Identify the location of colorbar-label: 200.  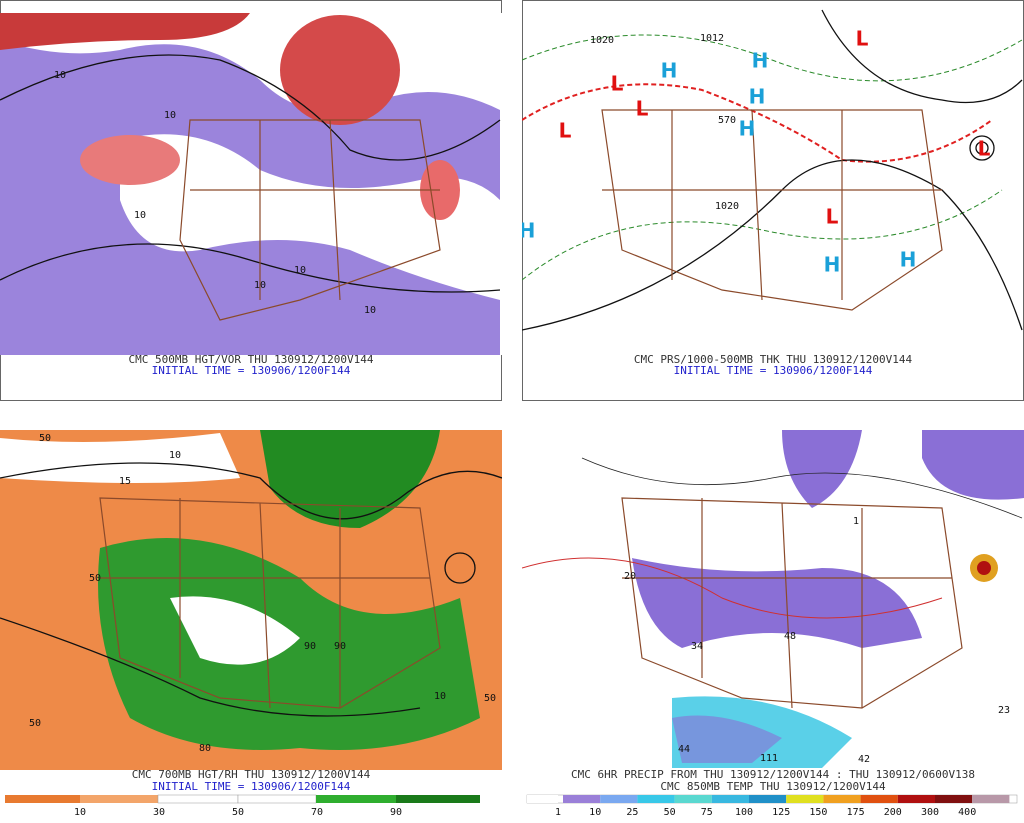
(893, 812).